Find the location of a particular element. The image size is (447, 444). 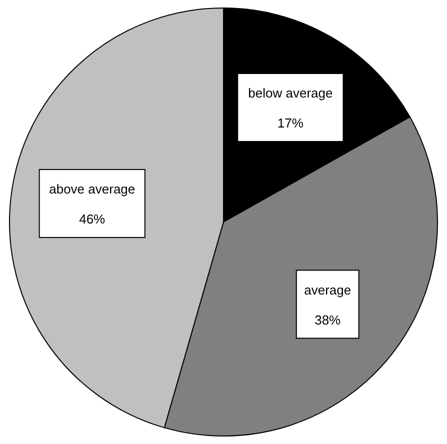

data-label: 38% is located at coordinates (328, 320).